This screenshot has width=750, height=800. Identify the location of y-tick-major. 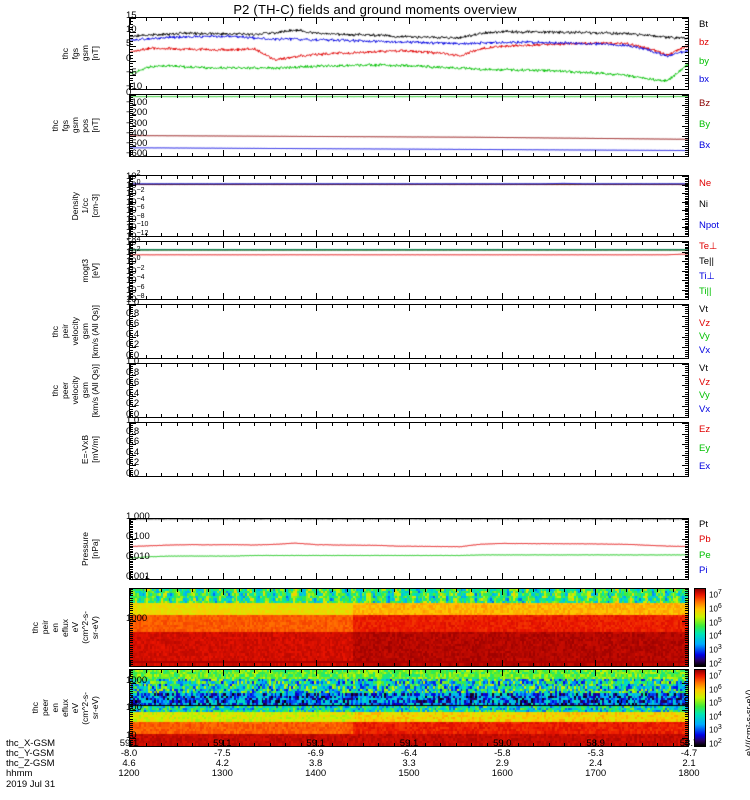
(133, 621).